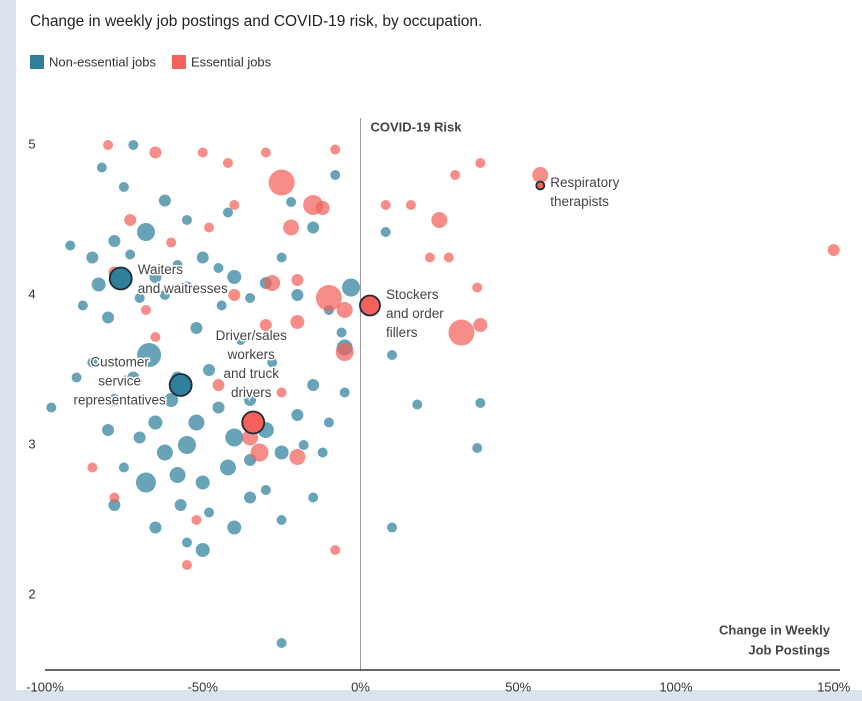 The width and height of the screenshot is (862, 701). Describe the element at coordinates (579, 201) in the screenshot. I see `annotation: therapists` at that location.